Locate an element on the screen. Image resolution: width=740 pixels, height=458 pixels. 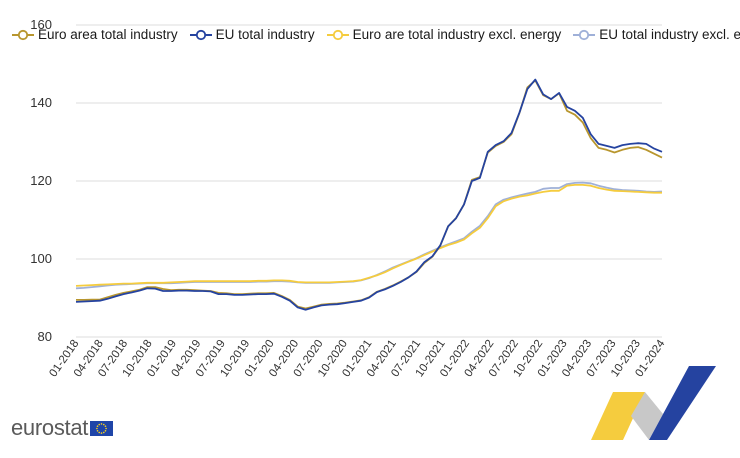
legend-item-3: Euro are total industry excl. energy is located at coordinates (444, 34).